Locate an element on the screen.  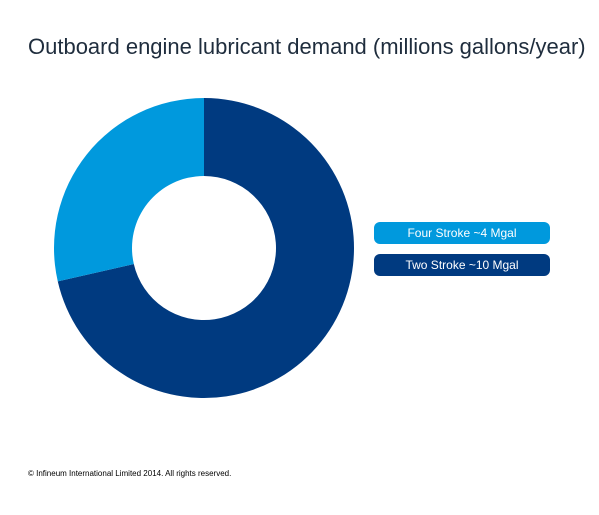
chart-legend: Four Stroke ~4 Mgal Two Stroke ~10 Mgal is located at coordinates (462, 254).